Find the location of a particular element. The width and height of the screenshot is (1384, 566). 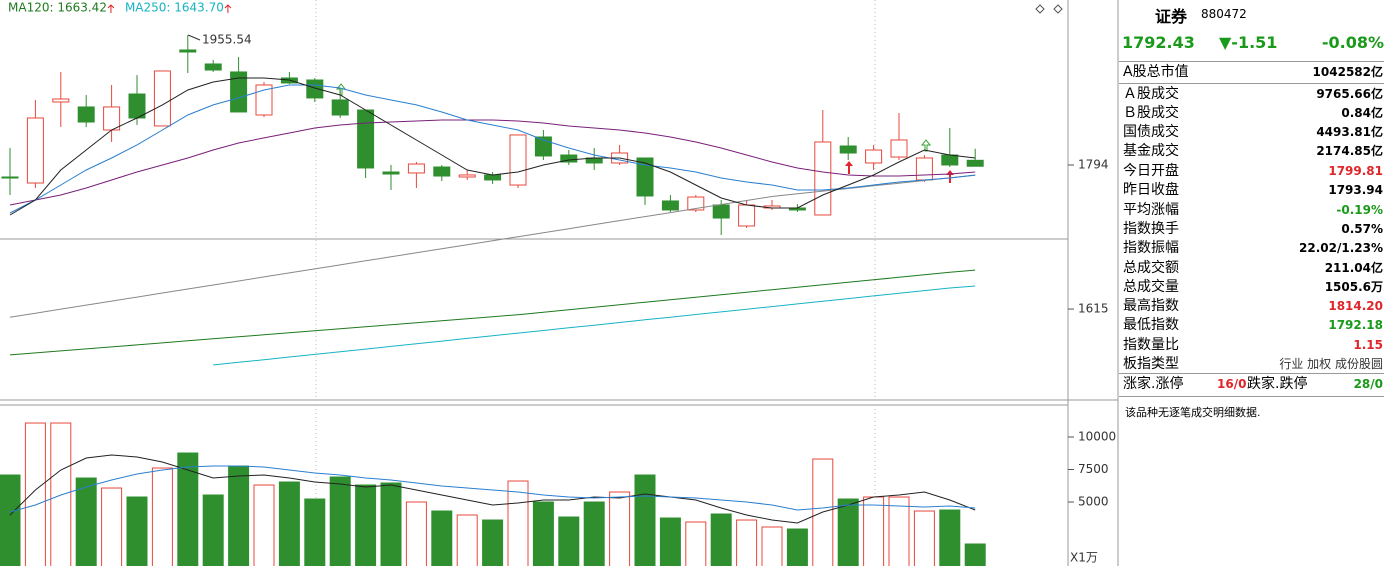

row-value: 1799.81 is located at coordinates (1355, 171).